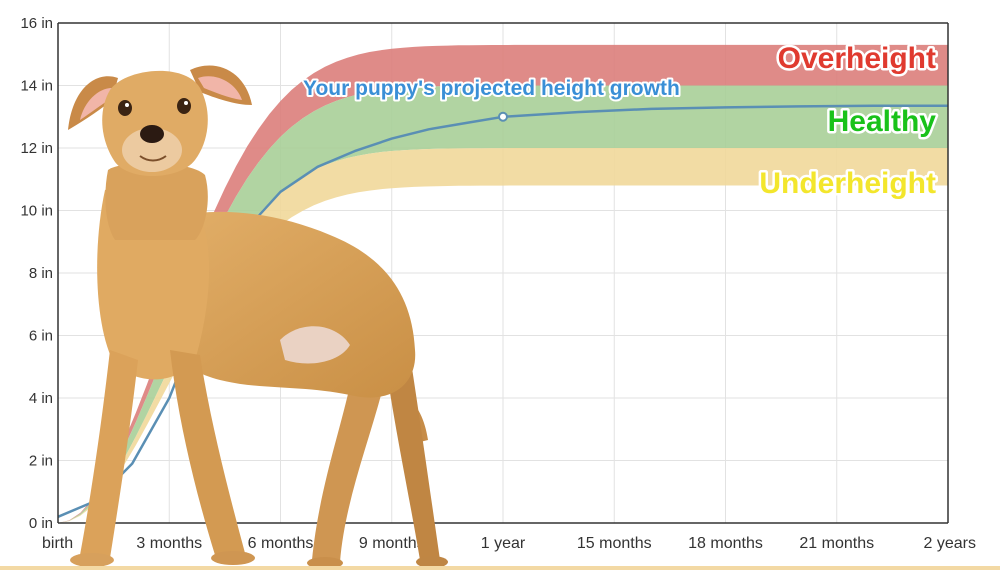  Describe the element at coordinates (500, 568) in the screenshot. I see `bottom-border` at that location.